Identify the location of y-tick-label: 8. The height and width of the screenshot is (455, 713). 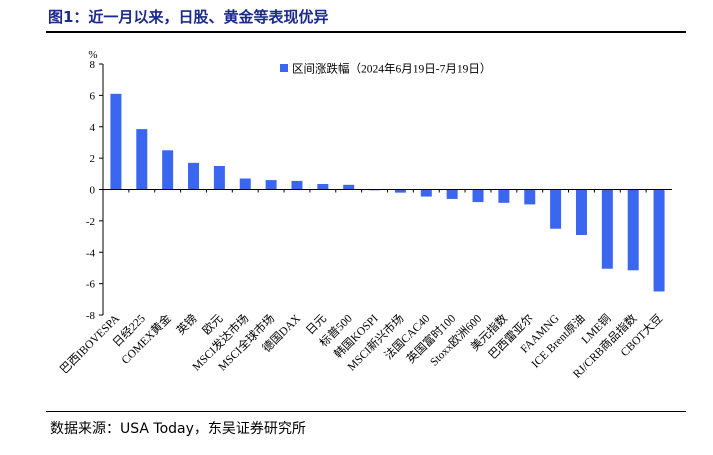
(93, 65).